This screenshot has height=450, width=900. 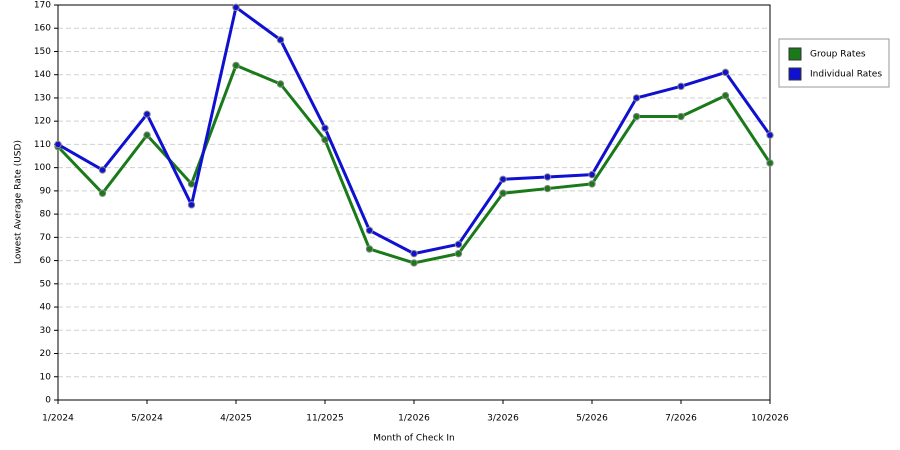 What do you see at coordinates (236, 419) in the screenshot?
I see `x-tick-label: 4/2025` at bounding box center [236, 419].